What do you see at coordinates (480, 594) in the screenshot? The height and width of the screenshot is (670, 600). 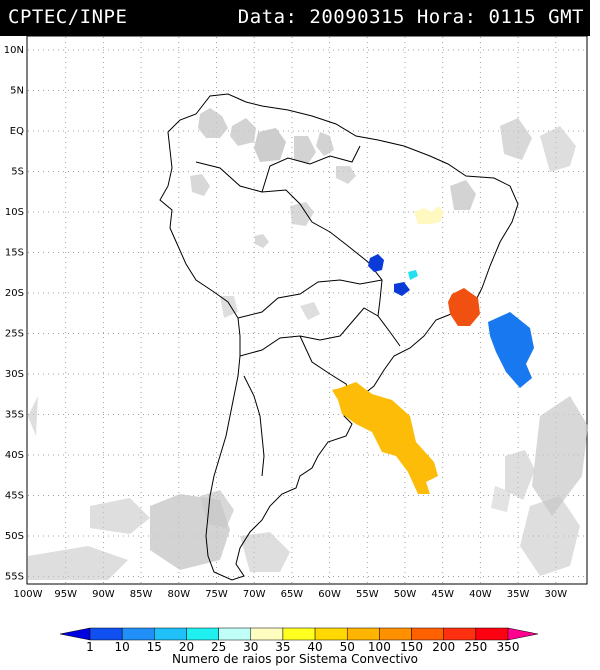 I see `lon-label: 40W` at bounding box center [480, 594].